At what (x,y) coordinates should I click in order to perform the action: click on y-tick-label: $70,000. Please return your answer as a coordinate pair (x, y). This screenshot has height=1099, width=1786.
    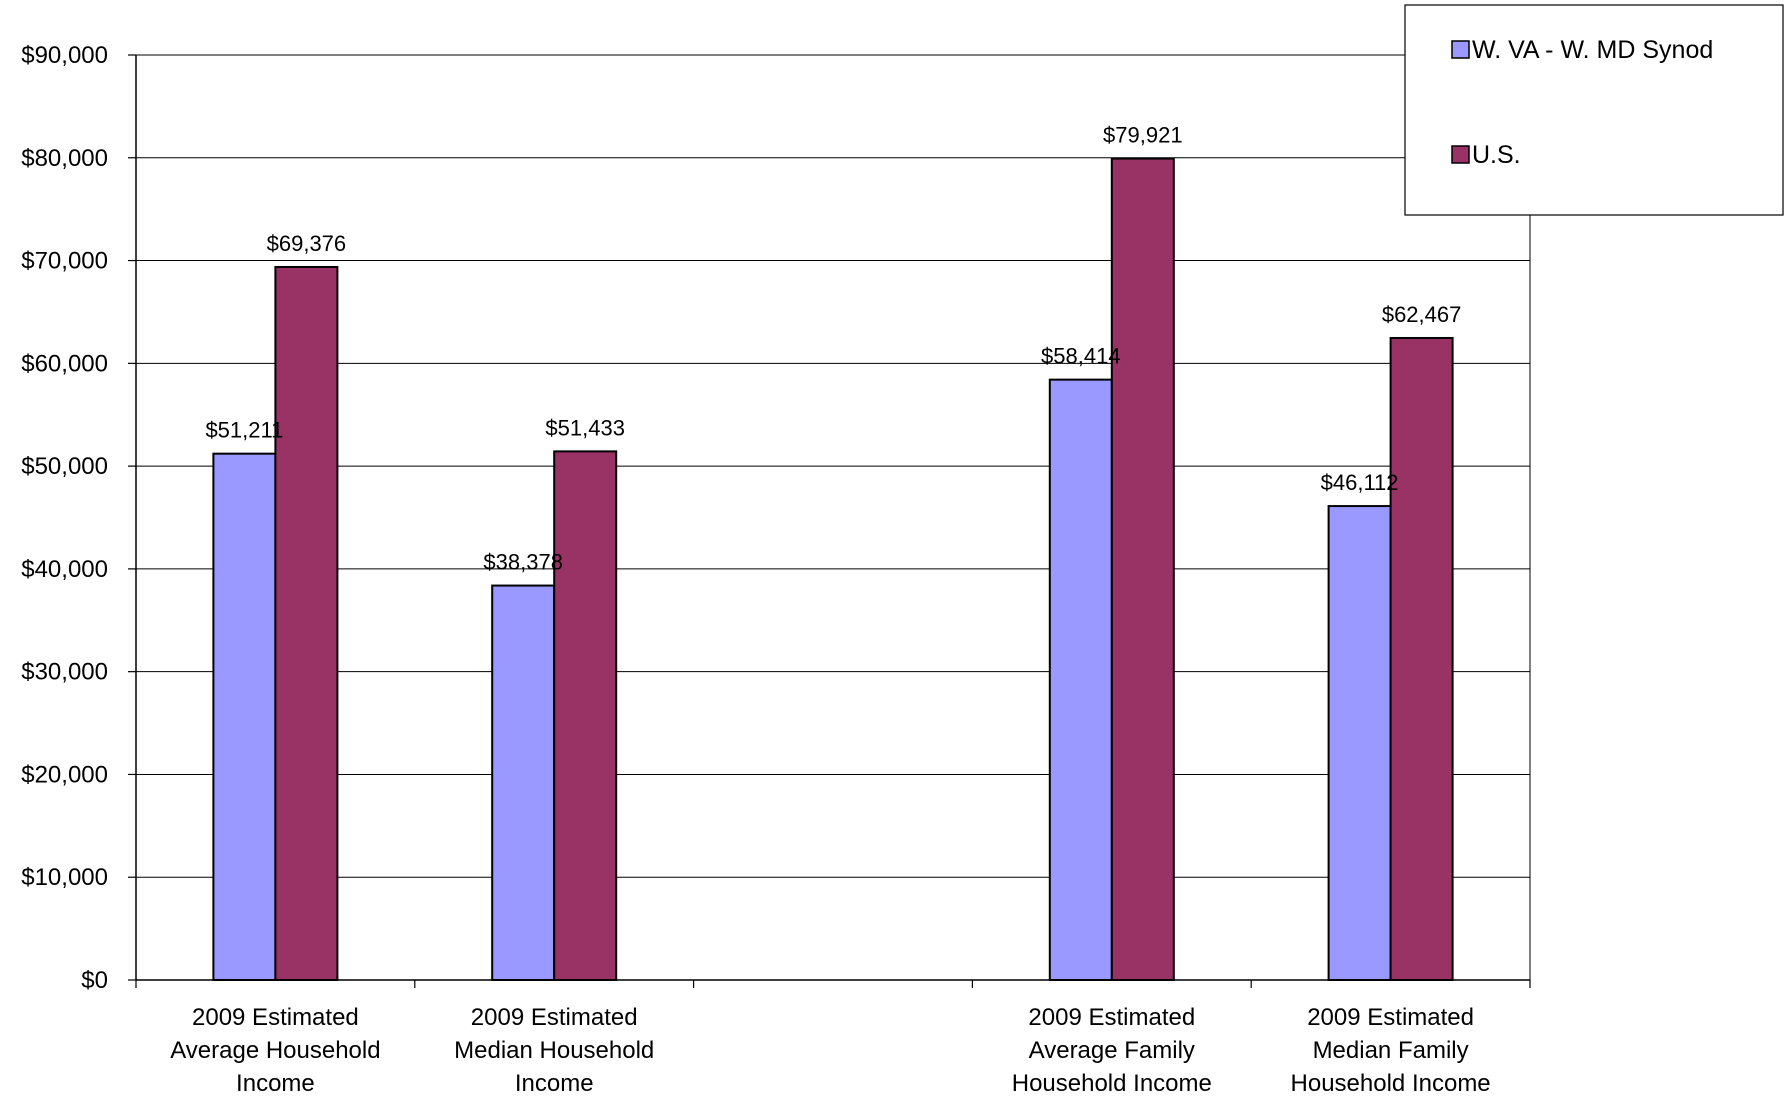
    Looking at the image, I should click on (64, 261).